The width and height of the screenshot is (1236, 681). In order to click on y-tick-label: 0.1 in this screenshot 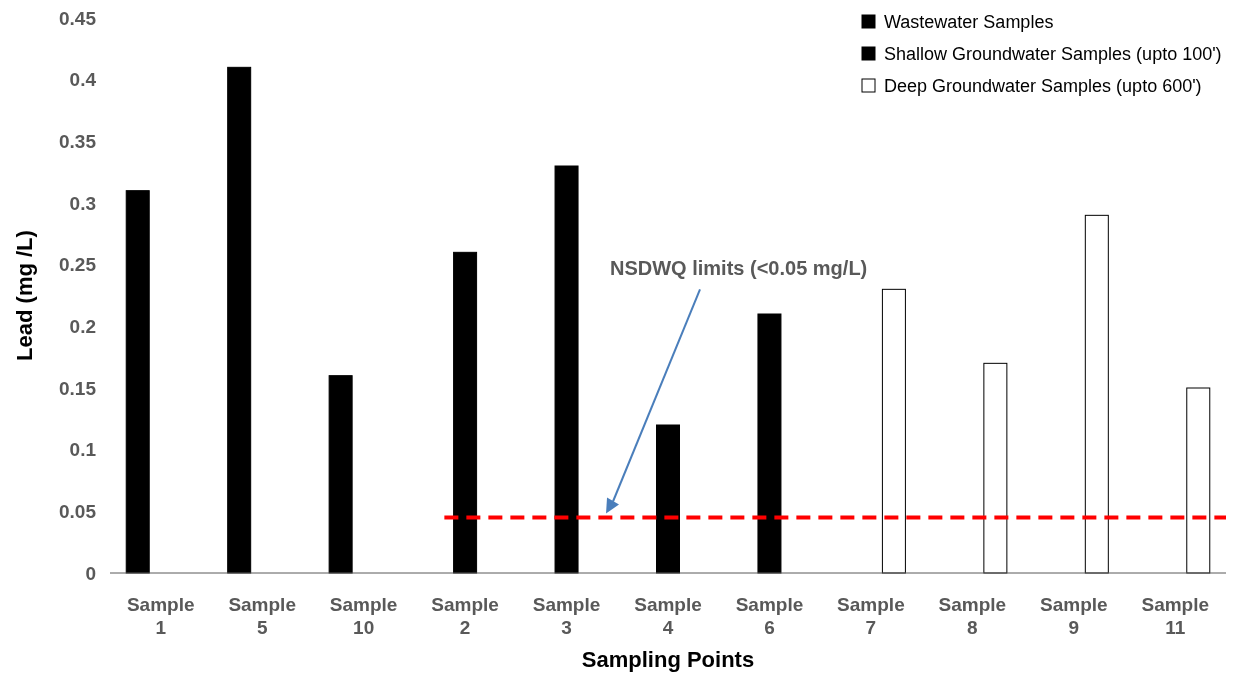, I will do `click(83, 450)`.